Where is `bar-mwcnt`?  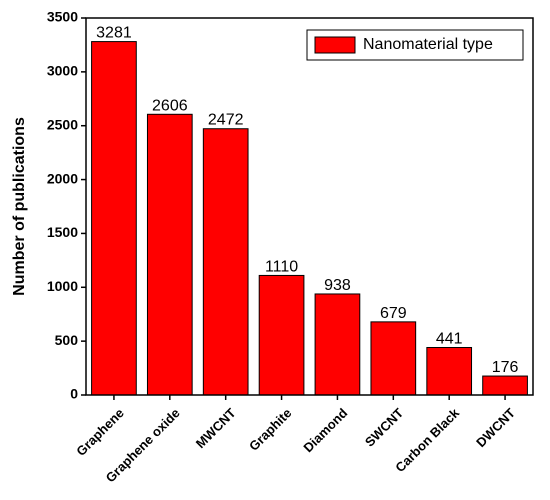 bar-mwcnt is located at coordinates (225, 262).